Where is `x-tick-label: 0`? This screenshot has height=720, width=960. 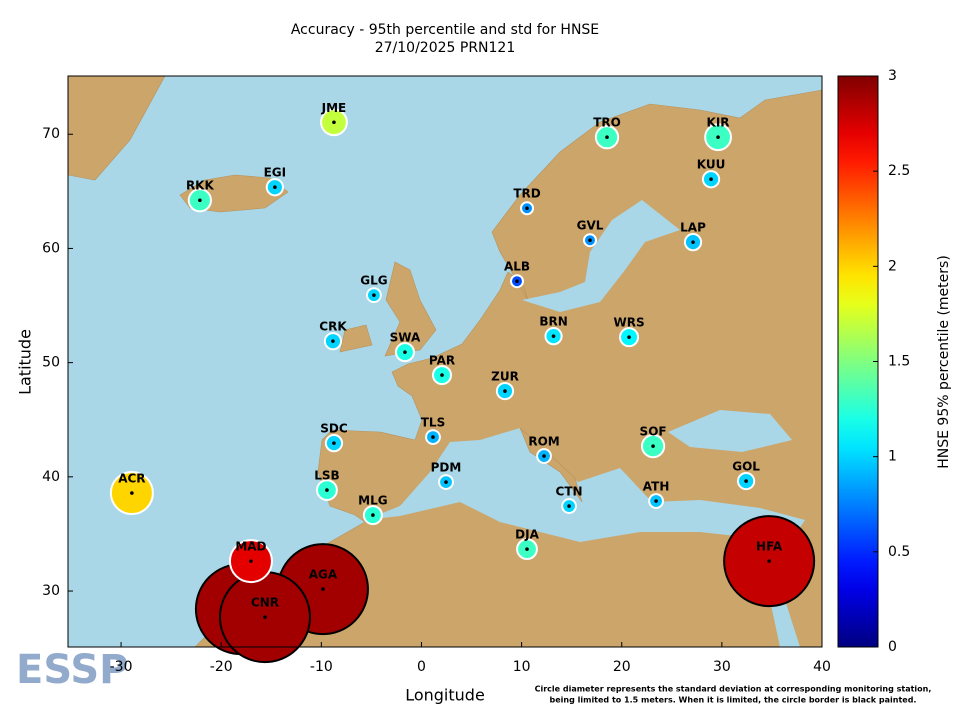 x-tick-label: 0 is located at coordinates (421, 667).